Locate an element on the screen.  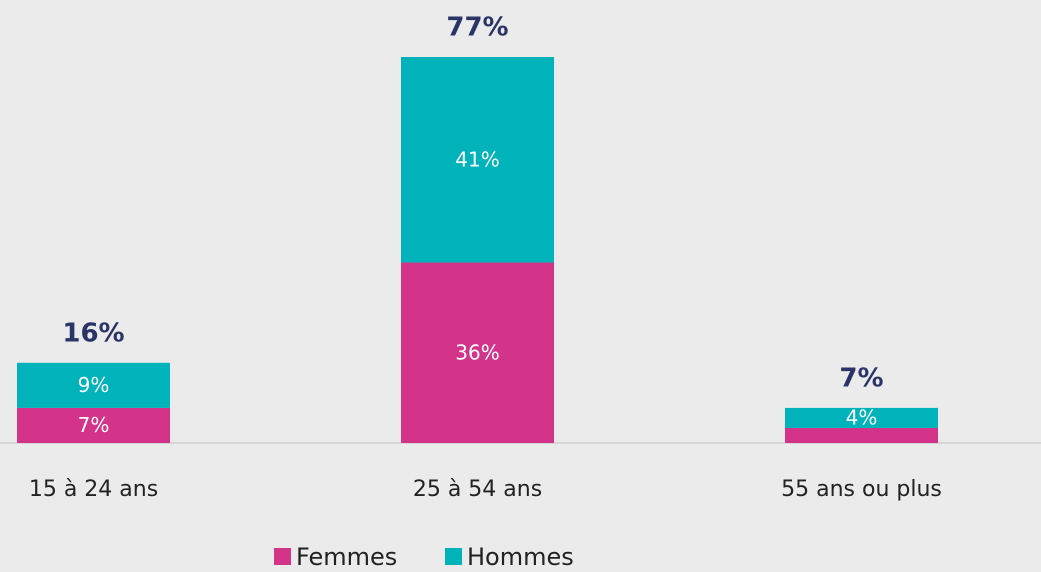
total-label: 16% is located at coordinates (93, 333).